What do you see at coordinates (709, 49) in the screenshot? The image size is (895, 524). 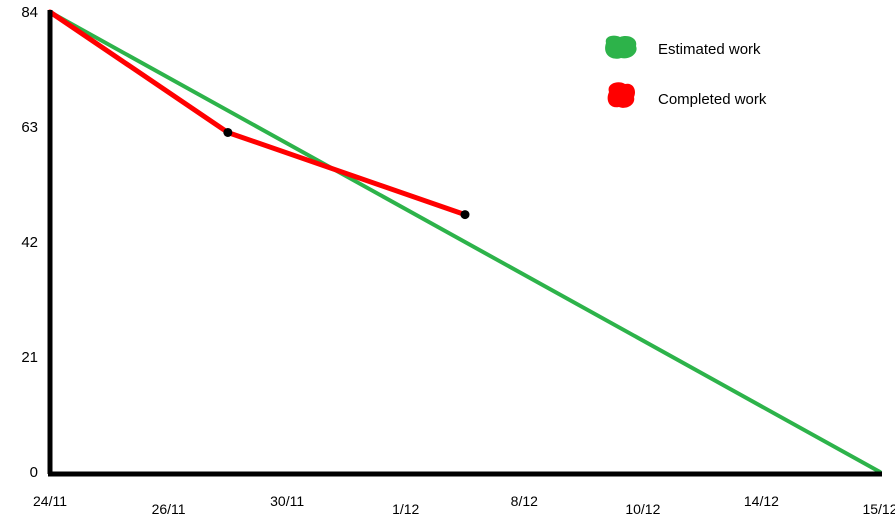 I see `legend-label-estimated: Estimated work` at bounding box center [709, 49].